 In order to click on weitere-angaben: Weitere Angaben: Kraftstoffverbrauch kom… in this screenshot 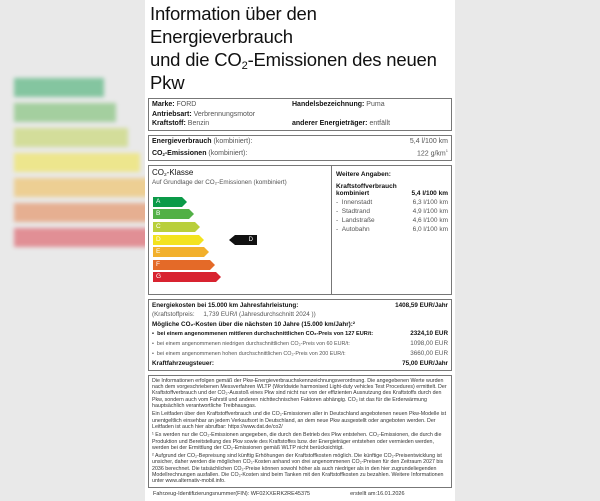, I will do `click(392, 201)`.